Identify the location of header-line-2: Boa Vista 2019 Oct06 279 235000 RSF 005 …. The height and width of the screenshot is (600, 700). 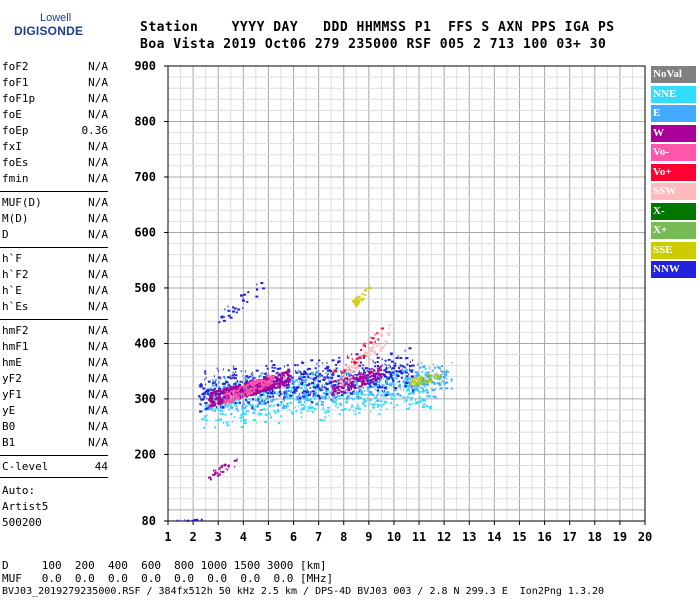
(373, 44).